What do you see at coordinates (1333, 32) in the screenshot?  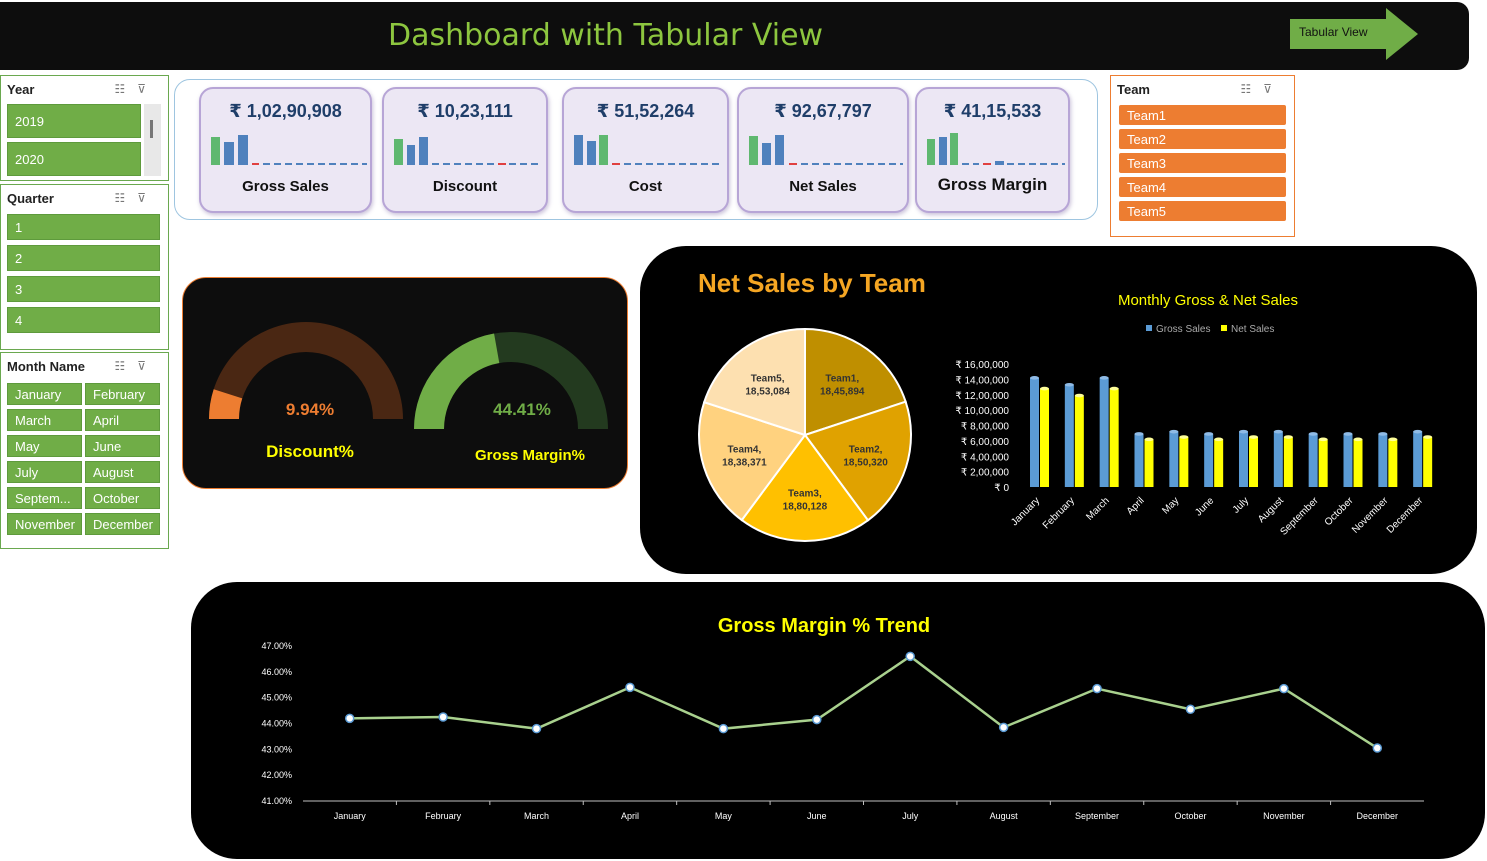 I see `tabular-view-label: Tabular View` at bounding box center [1333, 32].